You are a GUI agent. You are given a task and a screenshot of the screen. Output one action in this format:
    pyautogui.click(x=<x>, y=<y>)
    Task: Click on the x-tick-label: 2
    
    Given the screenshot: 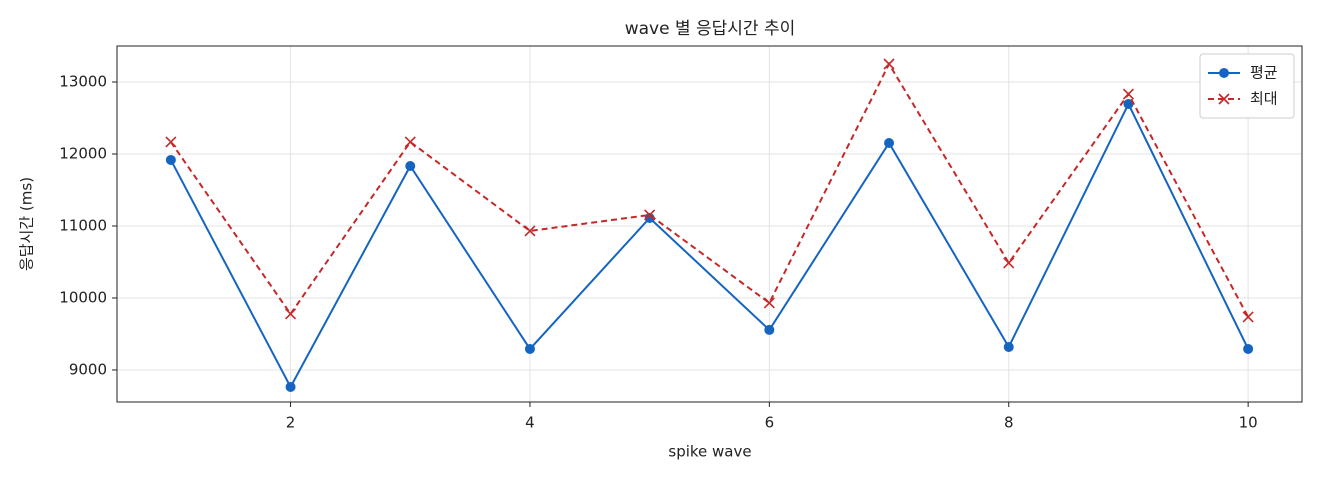 What is the action you would take?
    pyautogui.click(x=291, y=423)
    